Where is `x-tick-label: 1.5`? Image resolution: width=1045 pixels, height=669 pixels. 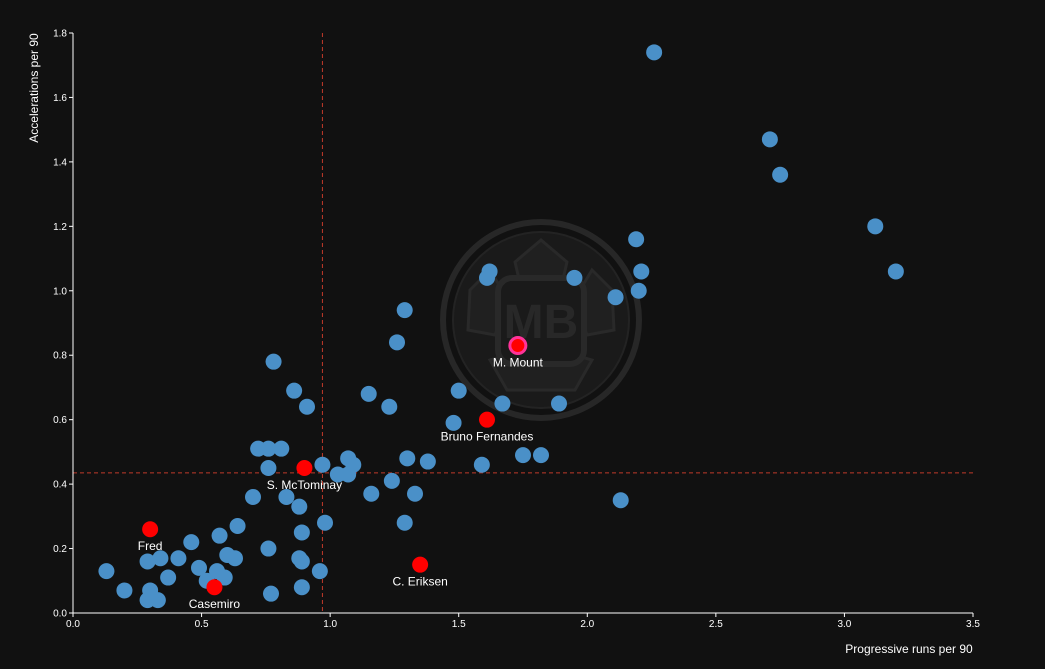
x-tick-label: 1.5 is located at coordinates (459, 624).